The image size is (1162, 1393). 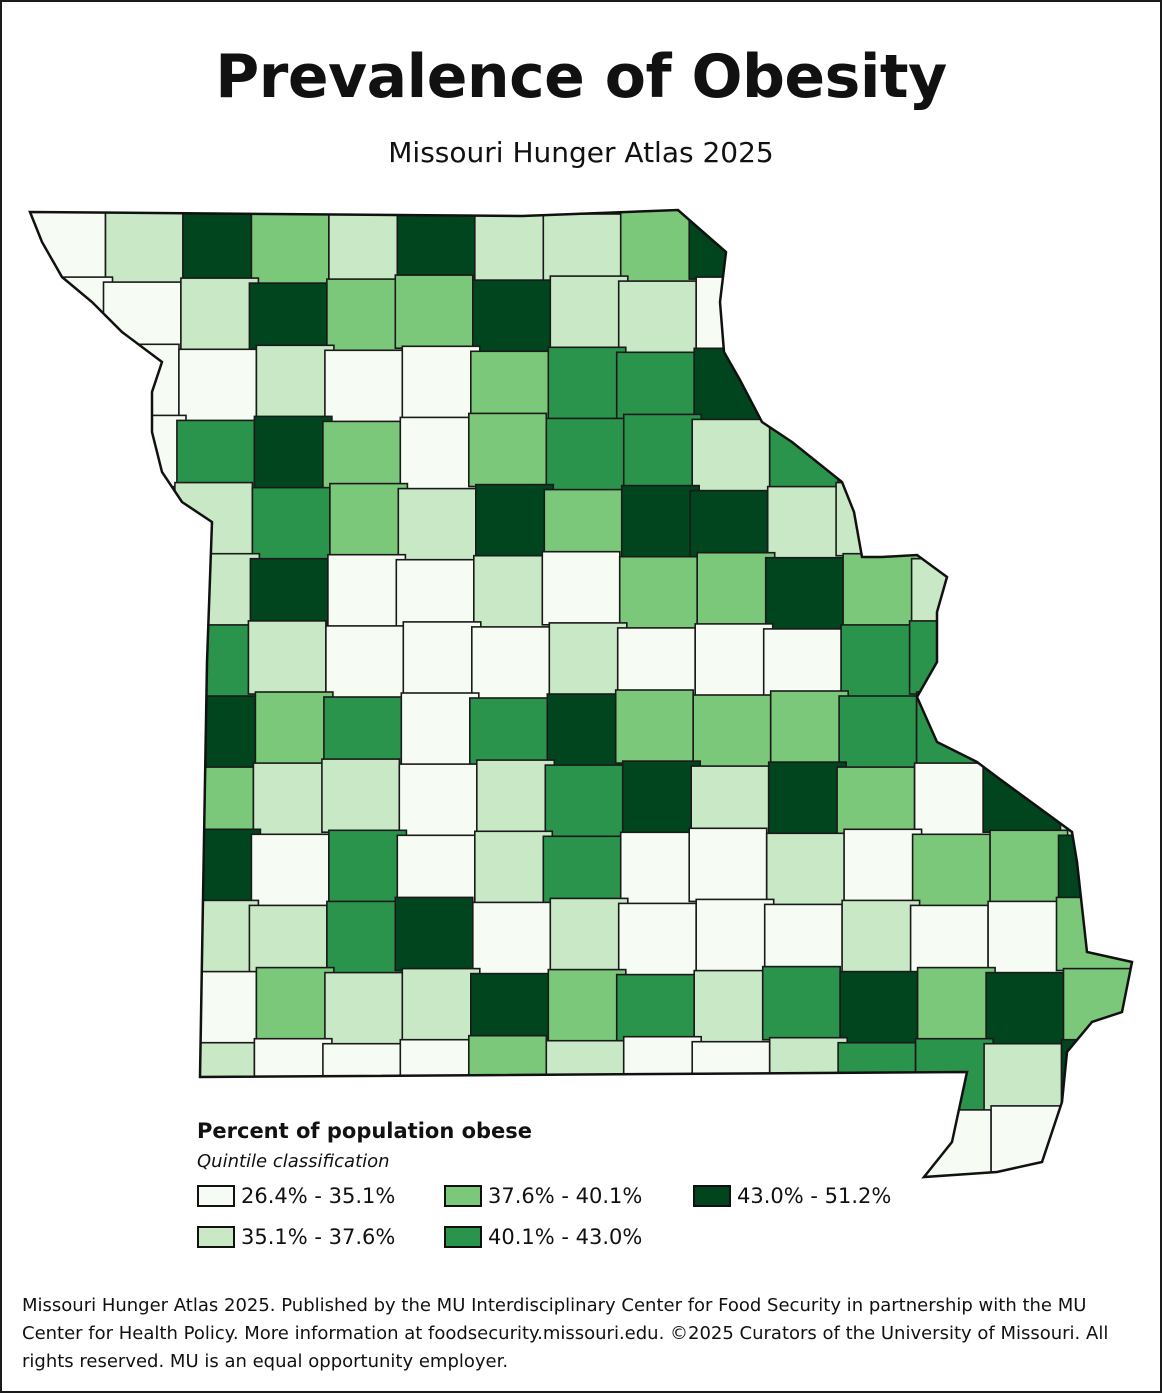 I want to click on legend-item-class-5: 43.0% - 51.2%, so click(x=792, y=1196).